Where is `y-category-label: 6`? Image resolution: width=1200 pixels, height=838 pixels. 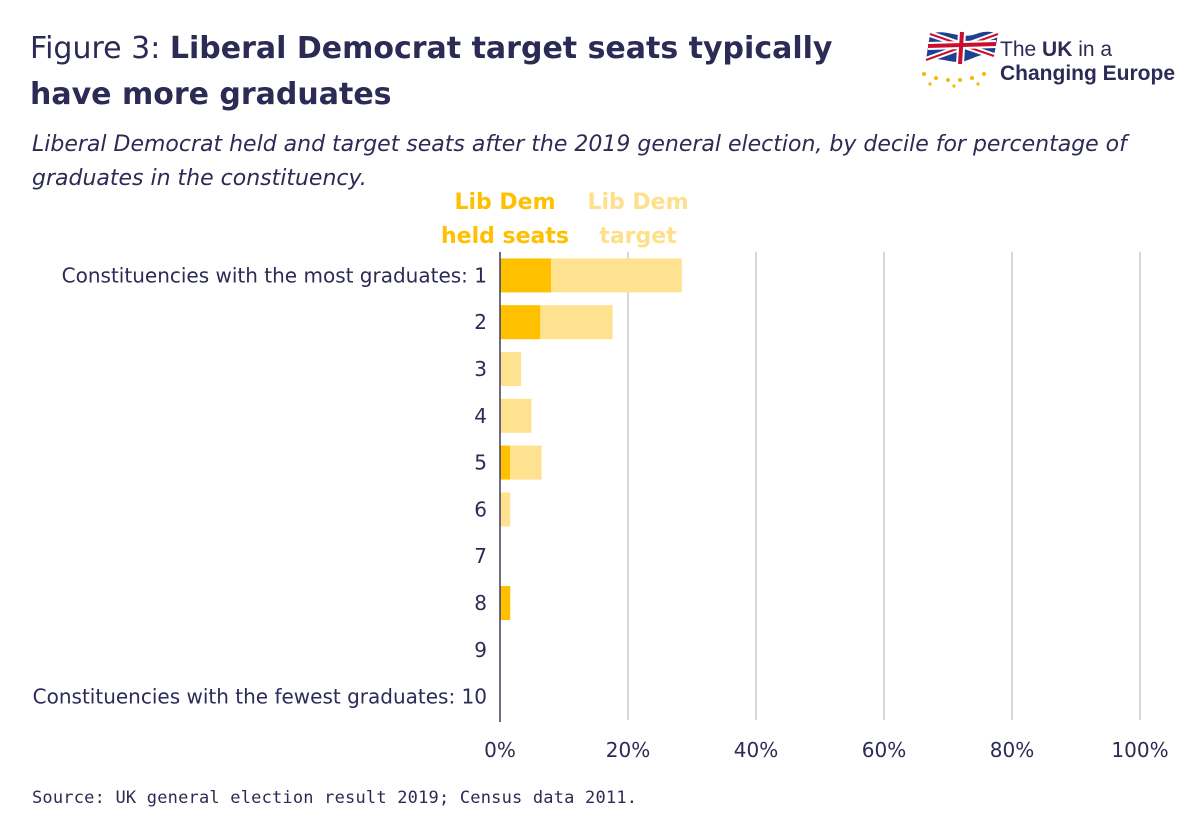 y-category-label: 6 is located at coordinates (480, 509).